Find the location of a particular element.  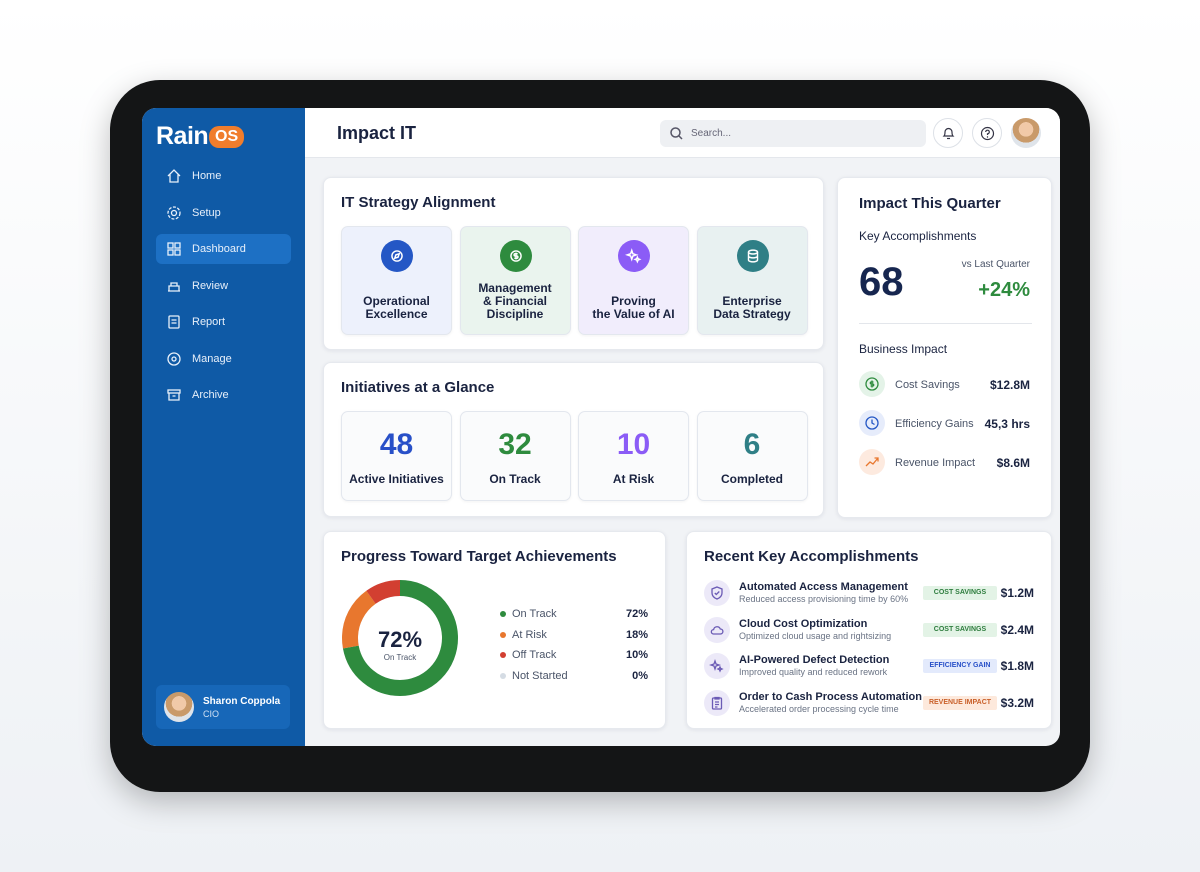

legend-name: On Track is located at coordinates (534, 614).